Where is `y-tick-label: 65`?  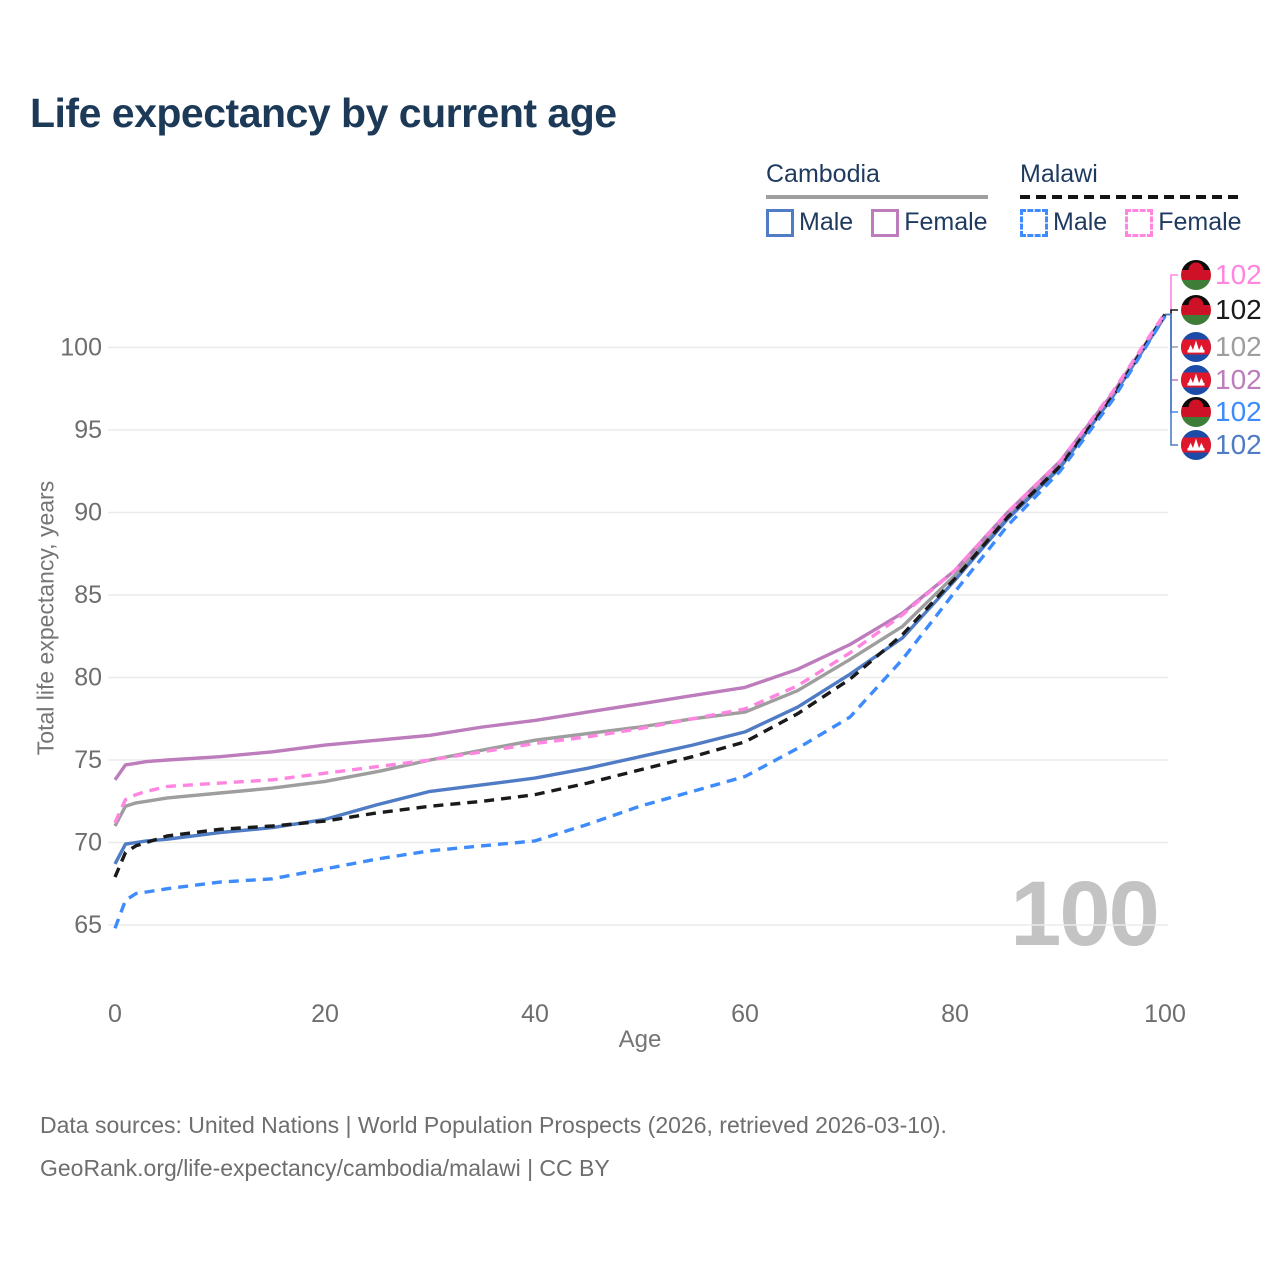 y-tick-label: 65 is located at coordinates (88, 925).